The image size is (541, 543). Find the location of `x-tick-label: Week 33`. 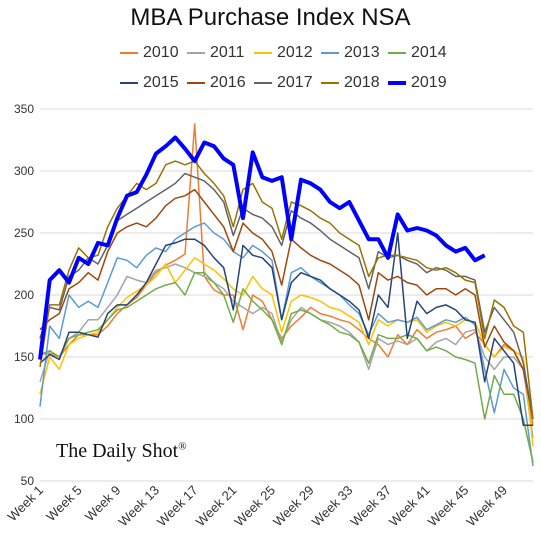

x-tick-label: Week 33 is located at coordinates (332, 506).